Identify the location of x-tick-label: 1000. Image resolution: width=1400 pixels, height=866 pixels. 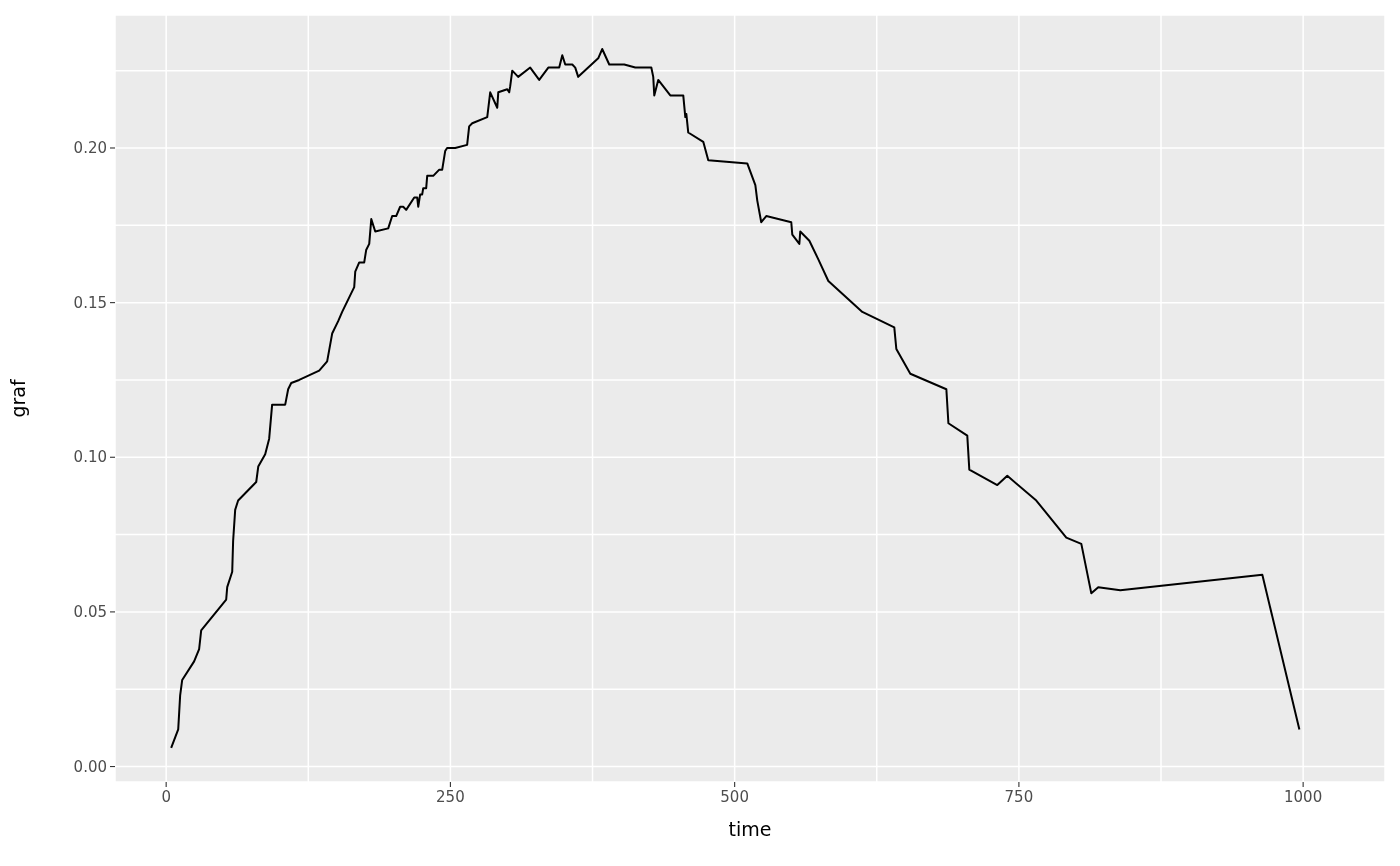
(1303, 797).